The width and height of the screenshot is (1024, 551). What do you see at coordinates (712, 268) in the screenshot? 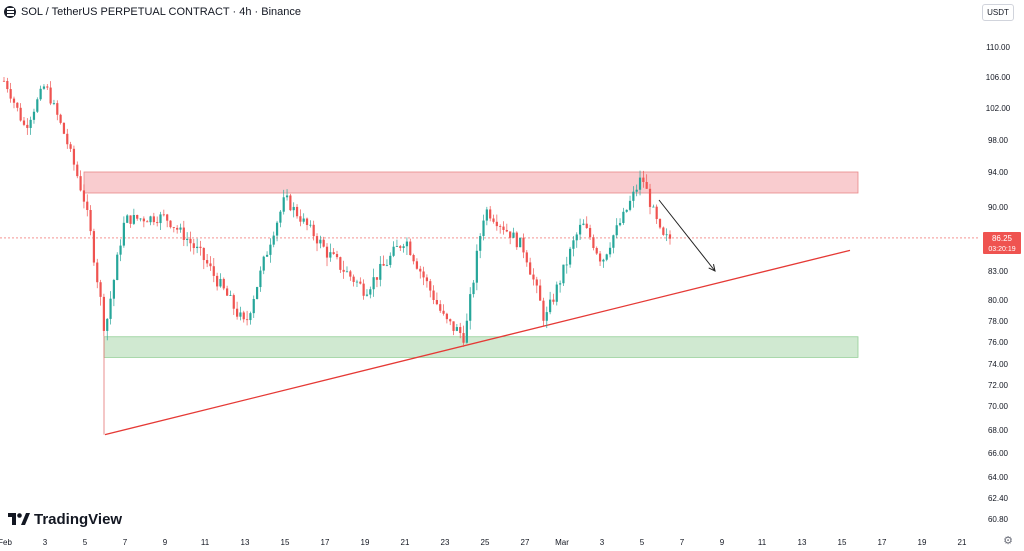
I see `arrow-head` at bounding box center [712, 268].